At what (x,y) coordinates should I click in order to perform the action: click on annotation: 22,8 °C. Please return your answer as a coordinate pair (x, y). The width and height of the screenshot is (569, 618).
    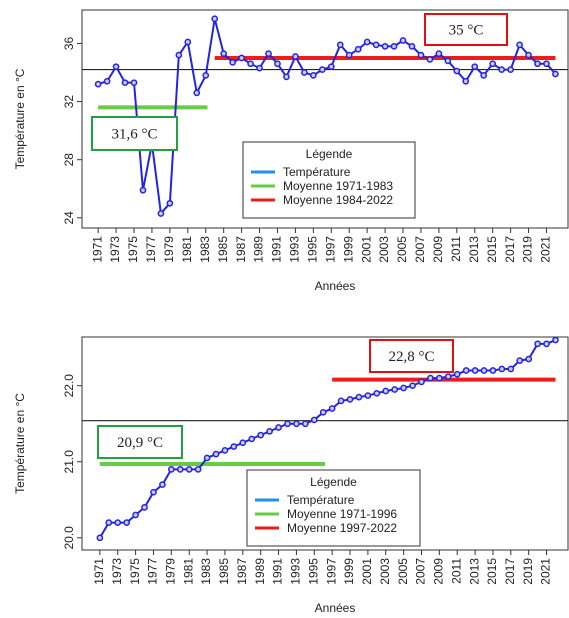
    Looking at the image, I should click on (411, 357).